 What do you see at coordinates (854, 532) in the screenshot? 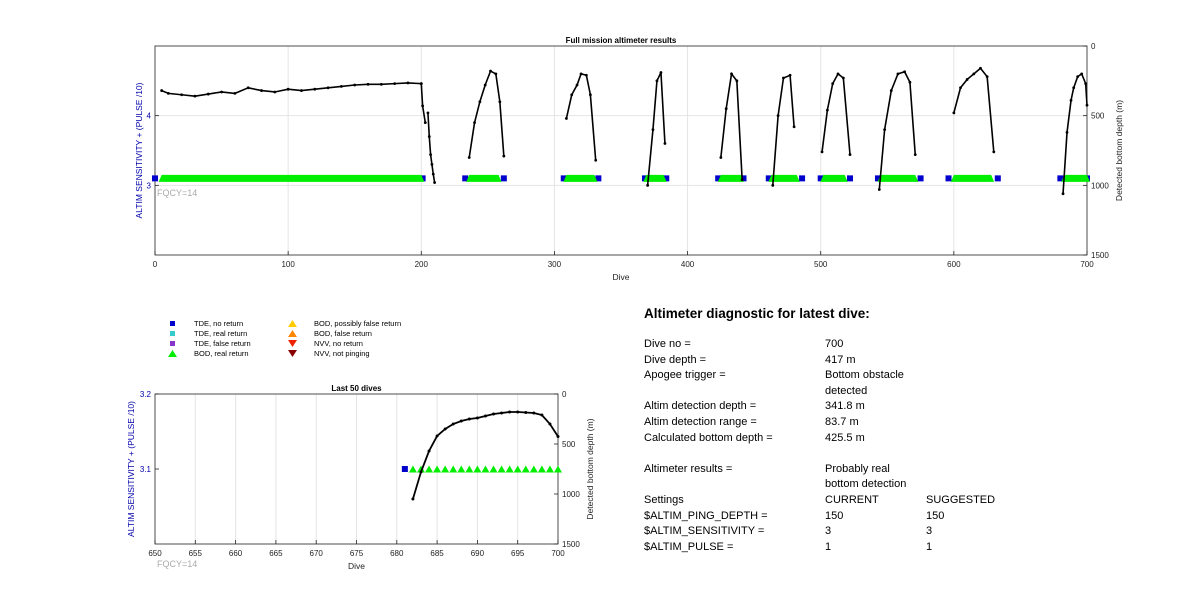
I see `diagnostic-row: $ALTIM_SENSITIVITY = 3 3` at bounding box center [854, 532].